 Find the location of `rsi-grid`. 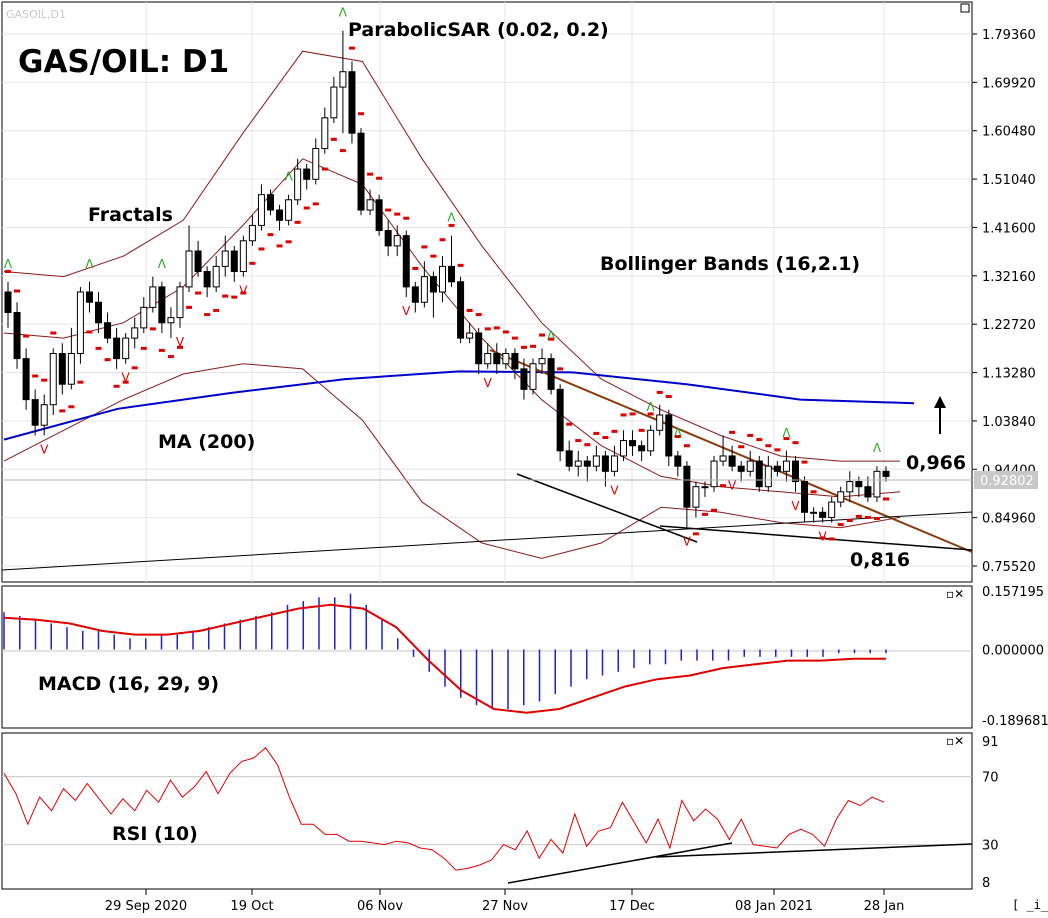

rsi-grid is located at coordinates (487, 811).